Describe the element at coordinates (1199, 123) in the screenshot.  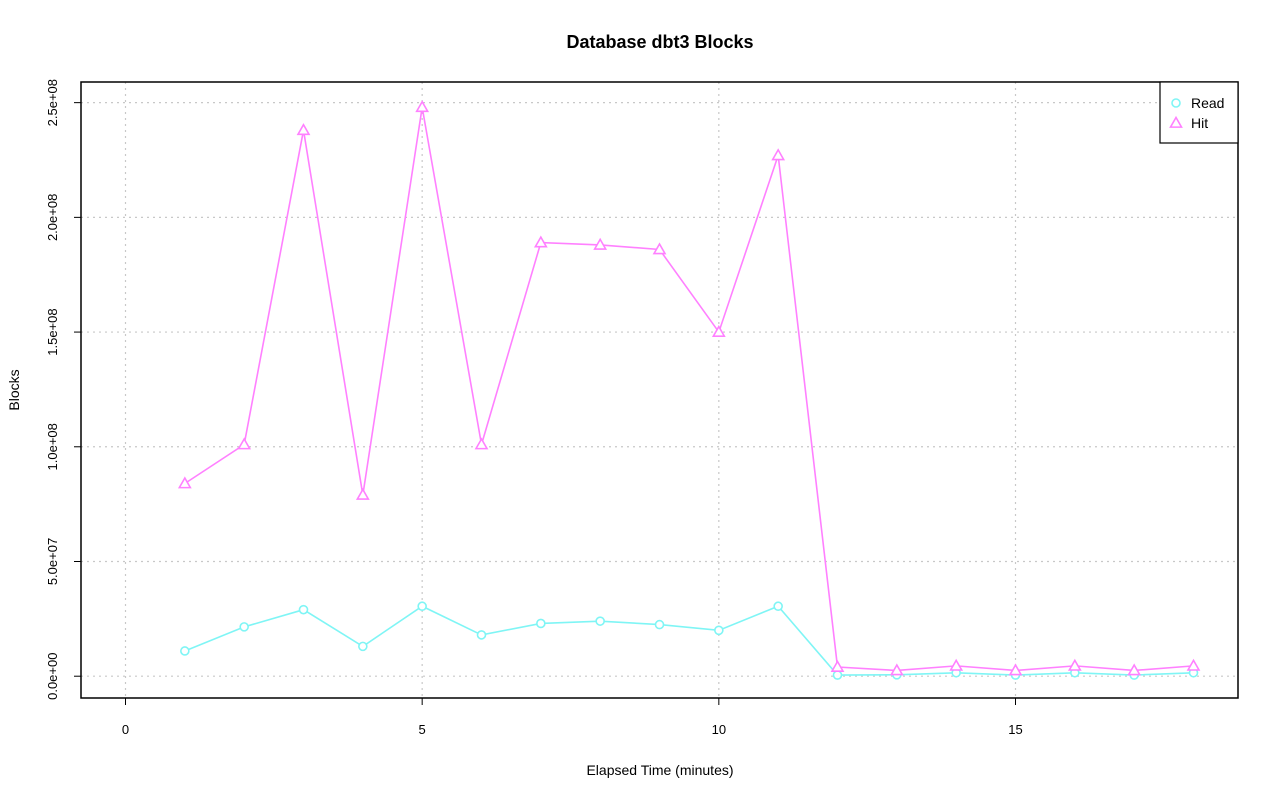
I see `legend-label-hit: Hit` at that location.